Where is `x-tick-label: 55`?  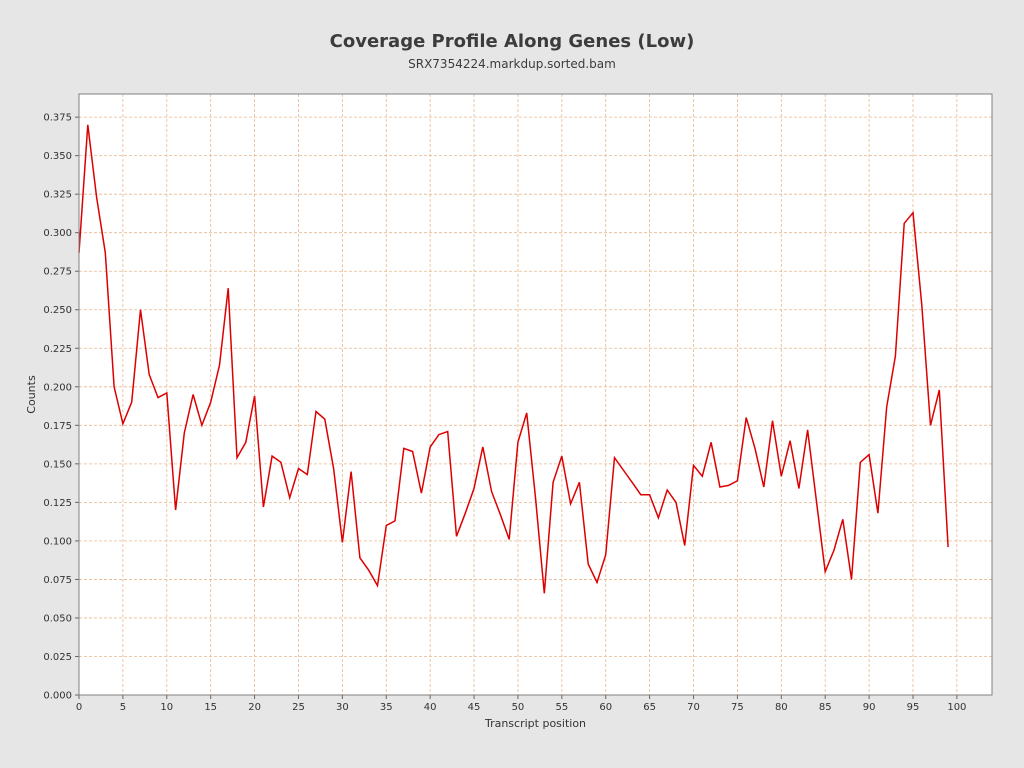
x-tick-label: 55 is located at coordinates (561, 707).